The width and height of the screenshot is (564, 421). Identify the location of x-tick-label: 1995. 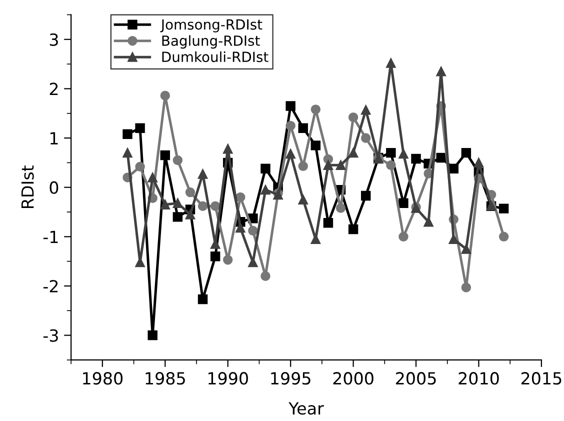
(290, 378).